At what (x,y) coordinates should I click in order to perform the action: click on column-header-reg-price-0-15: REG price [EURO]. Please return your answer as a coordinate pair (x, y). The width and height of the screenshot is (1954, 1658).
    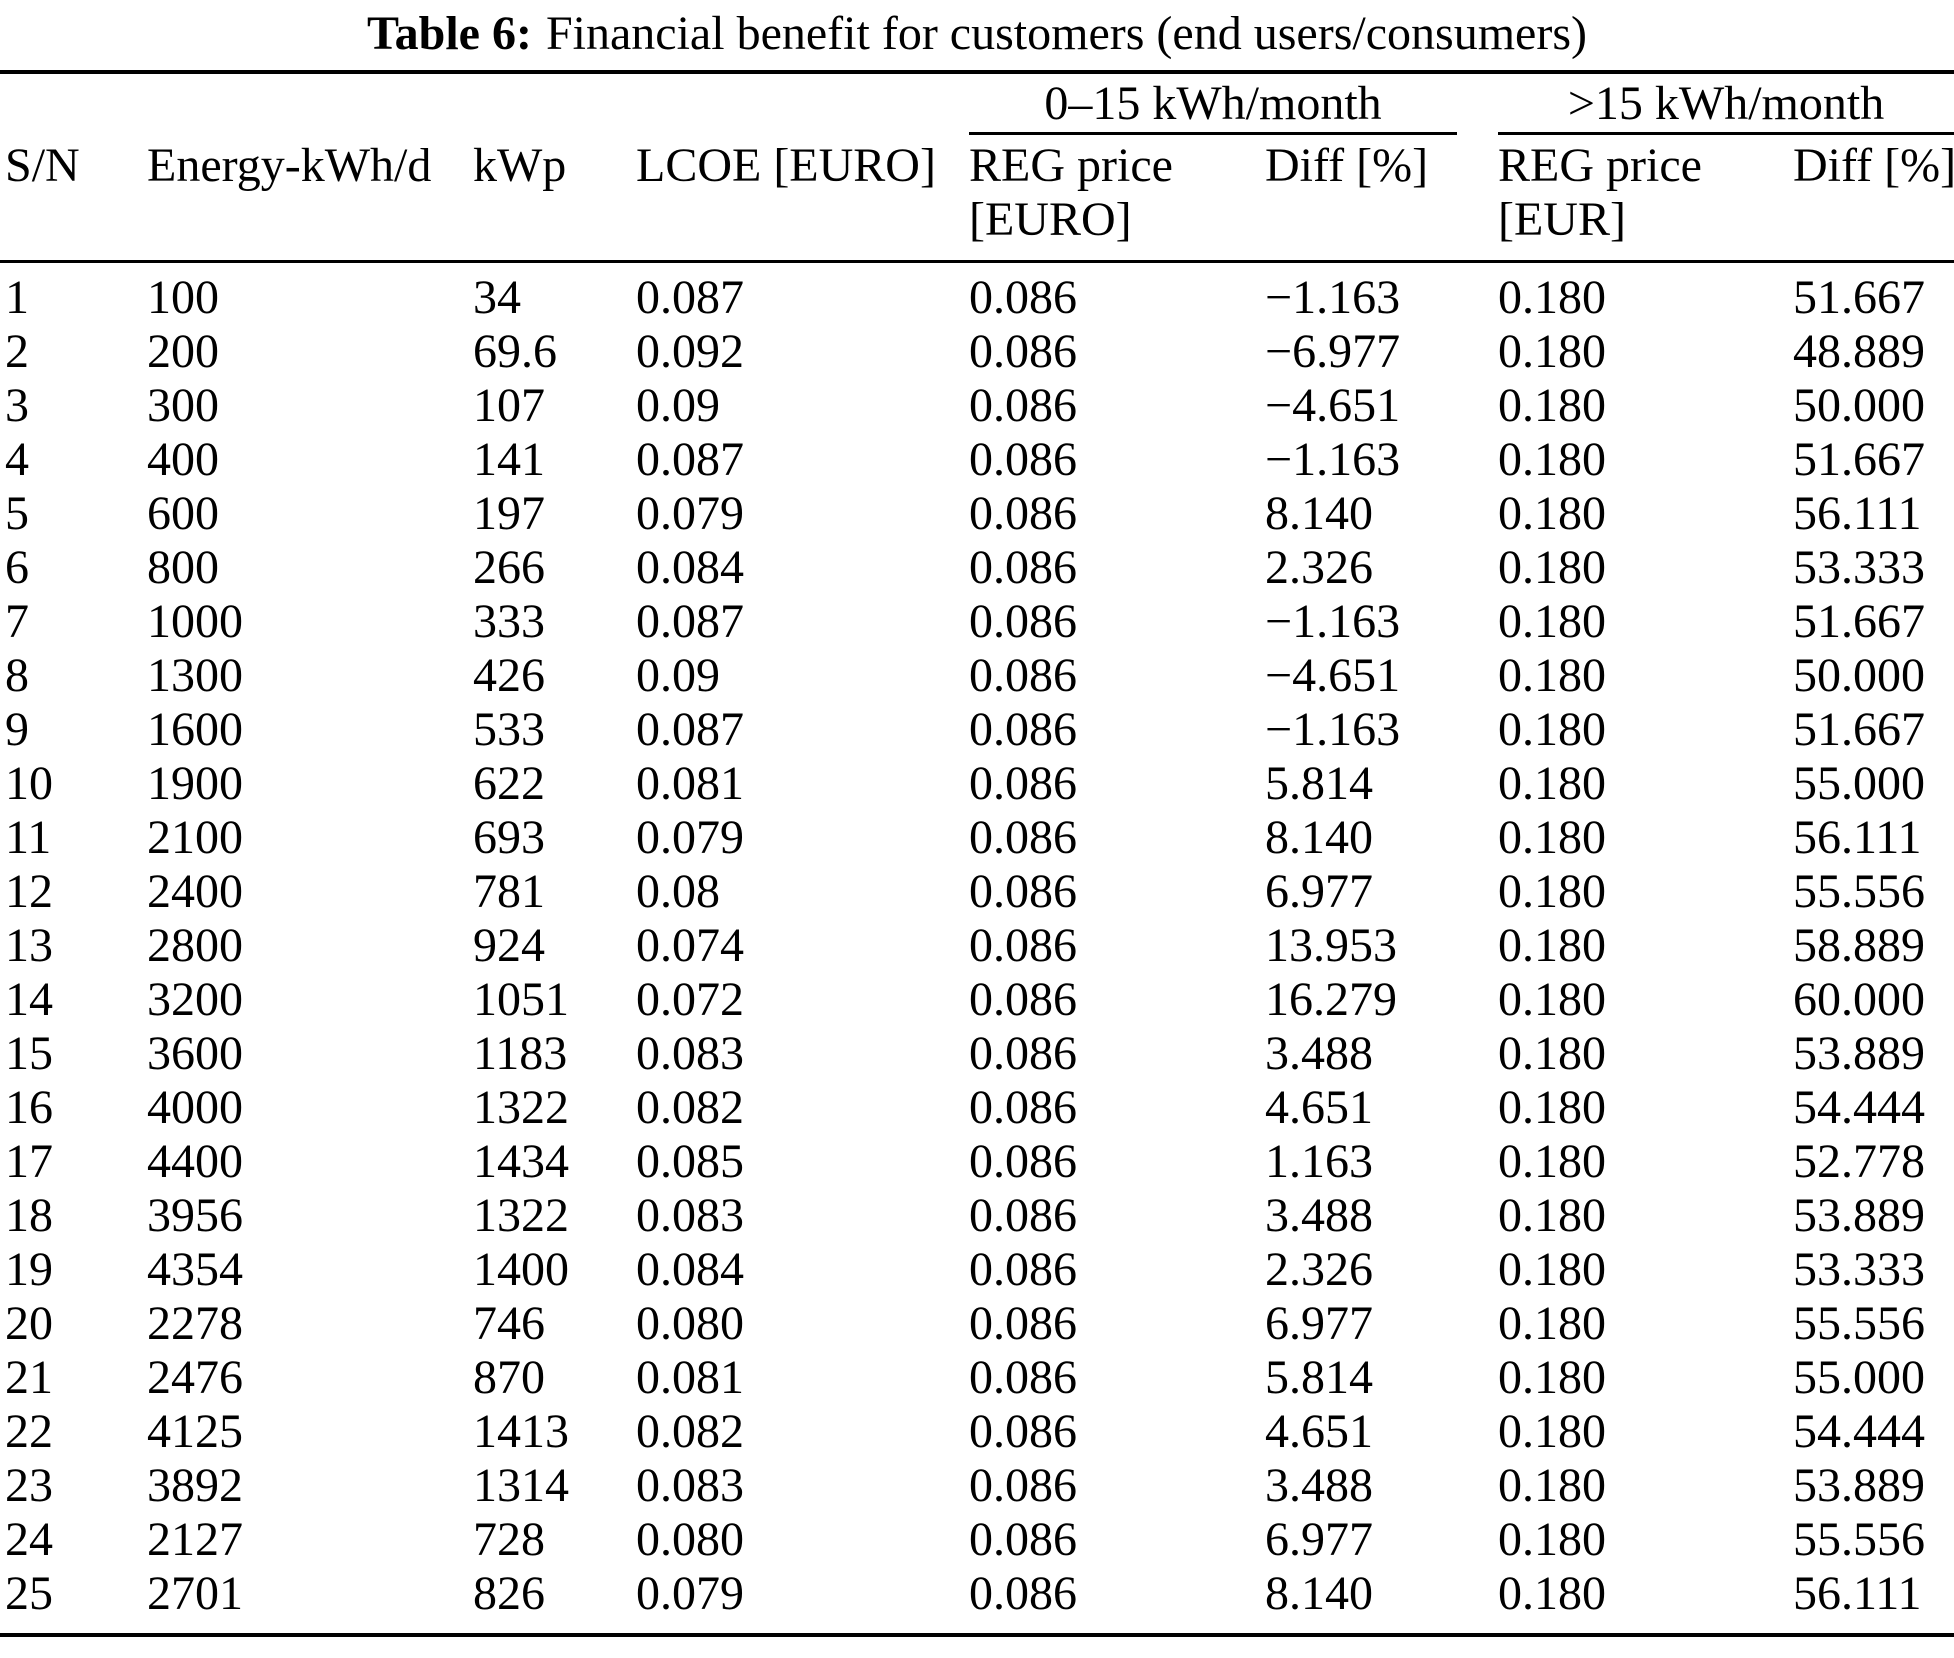
    Looking at the image, I should click on (1117, 199).